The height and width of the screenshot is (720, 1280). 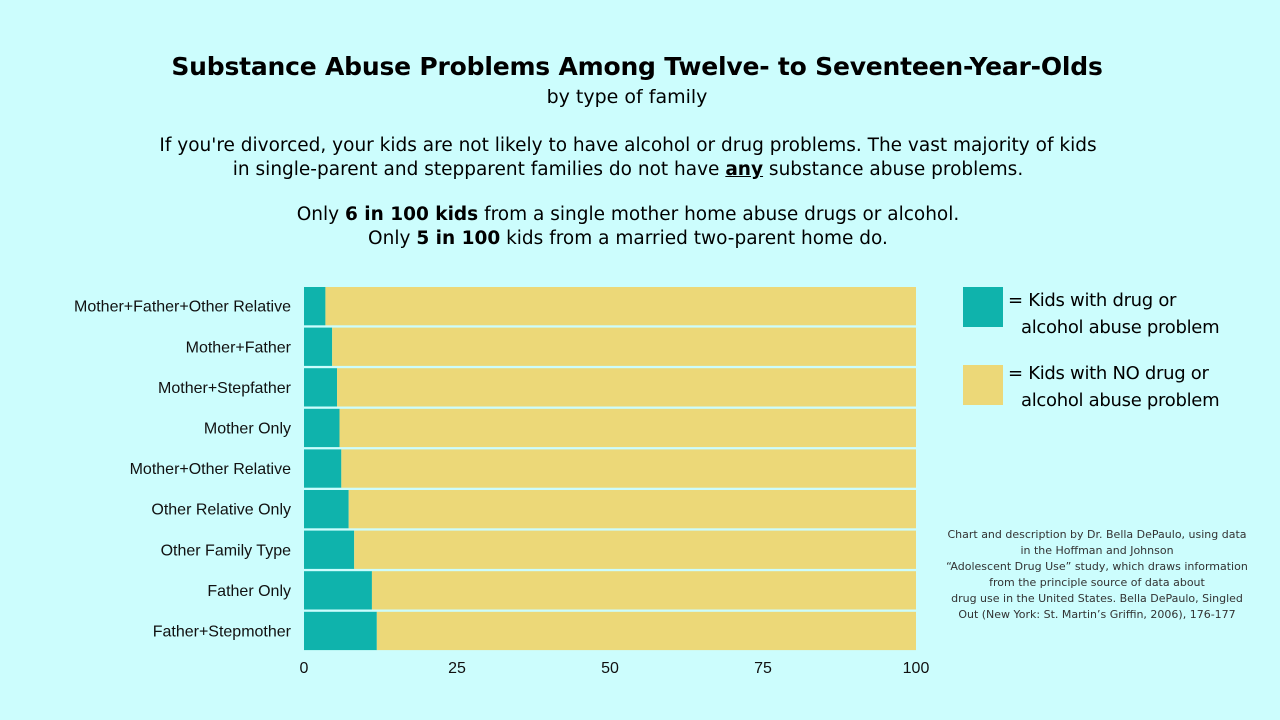 I want to click on legend-no-problem-line1: = Kids with NO drug or, so click(x=1108, y=373).